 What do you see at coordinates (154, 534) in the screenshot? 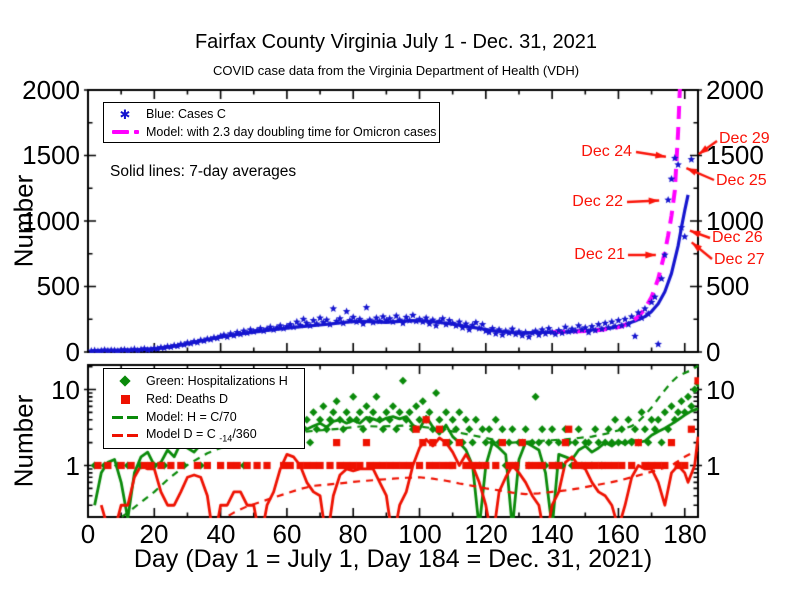
I see `x-tick-label: 20` at bounding box center [154, 534].